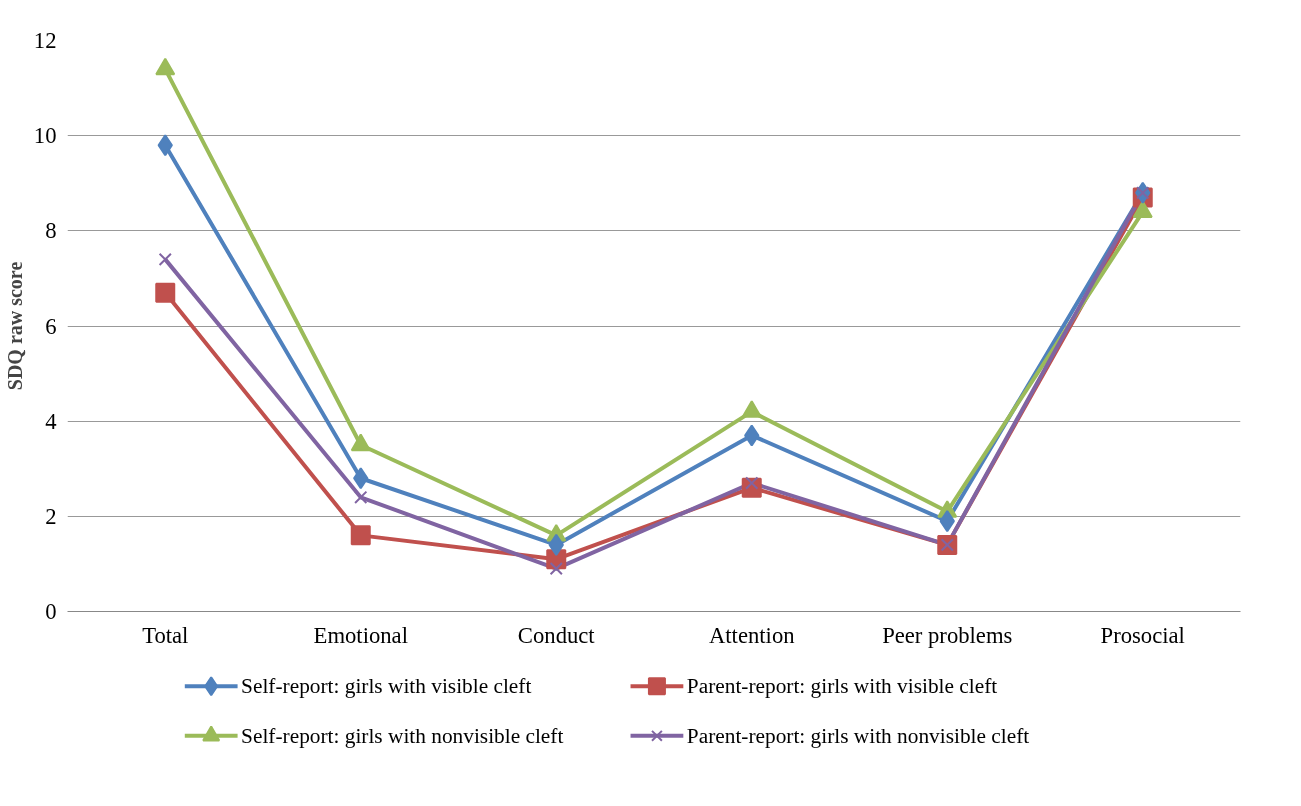 The height and width of the screenshot is (806, 1301). What do you see at coordinates (14, 326) in the screenshot?
I see `y-axis-title: SDQ raw score` at bounding box center [14, 326].